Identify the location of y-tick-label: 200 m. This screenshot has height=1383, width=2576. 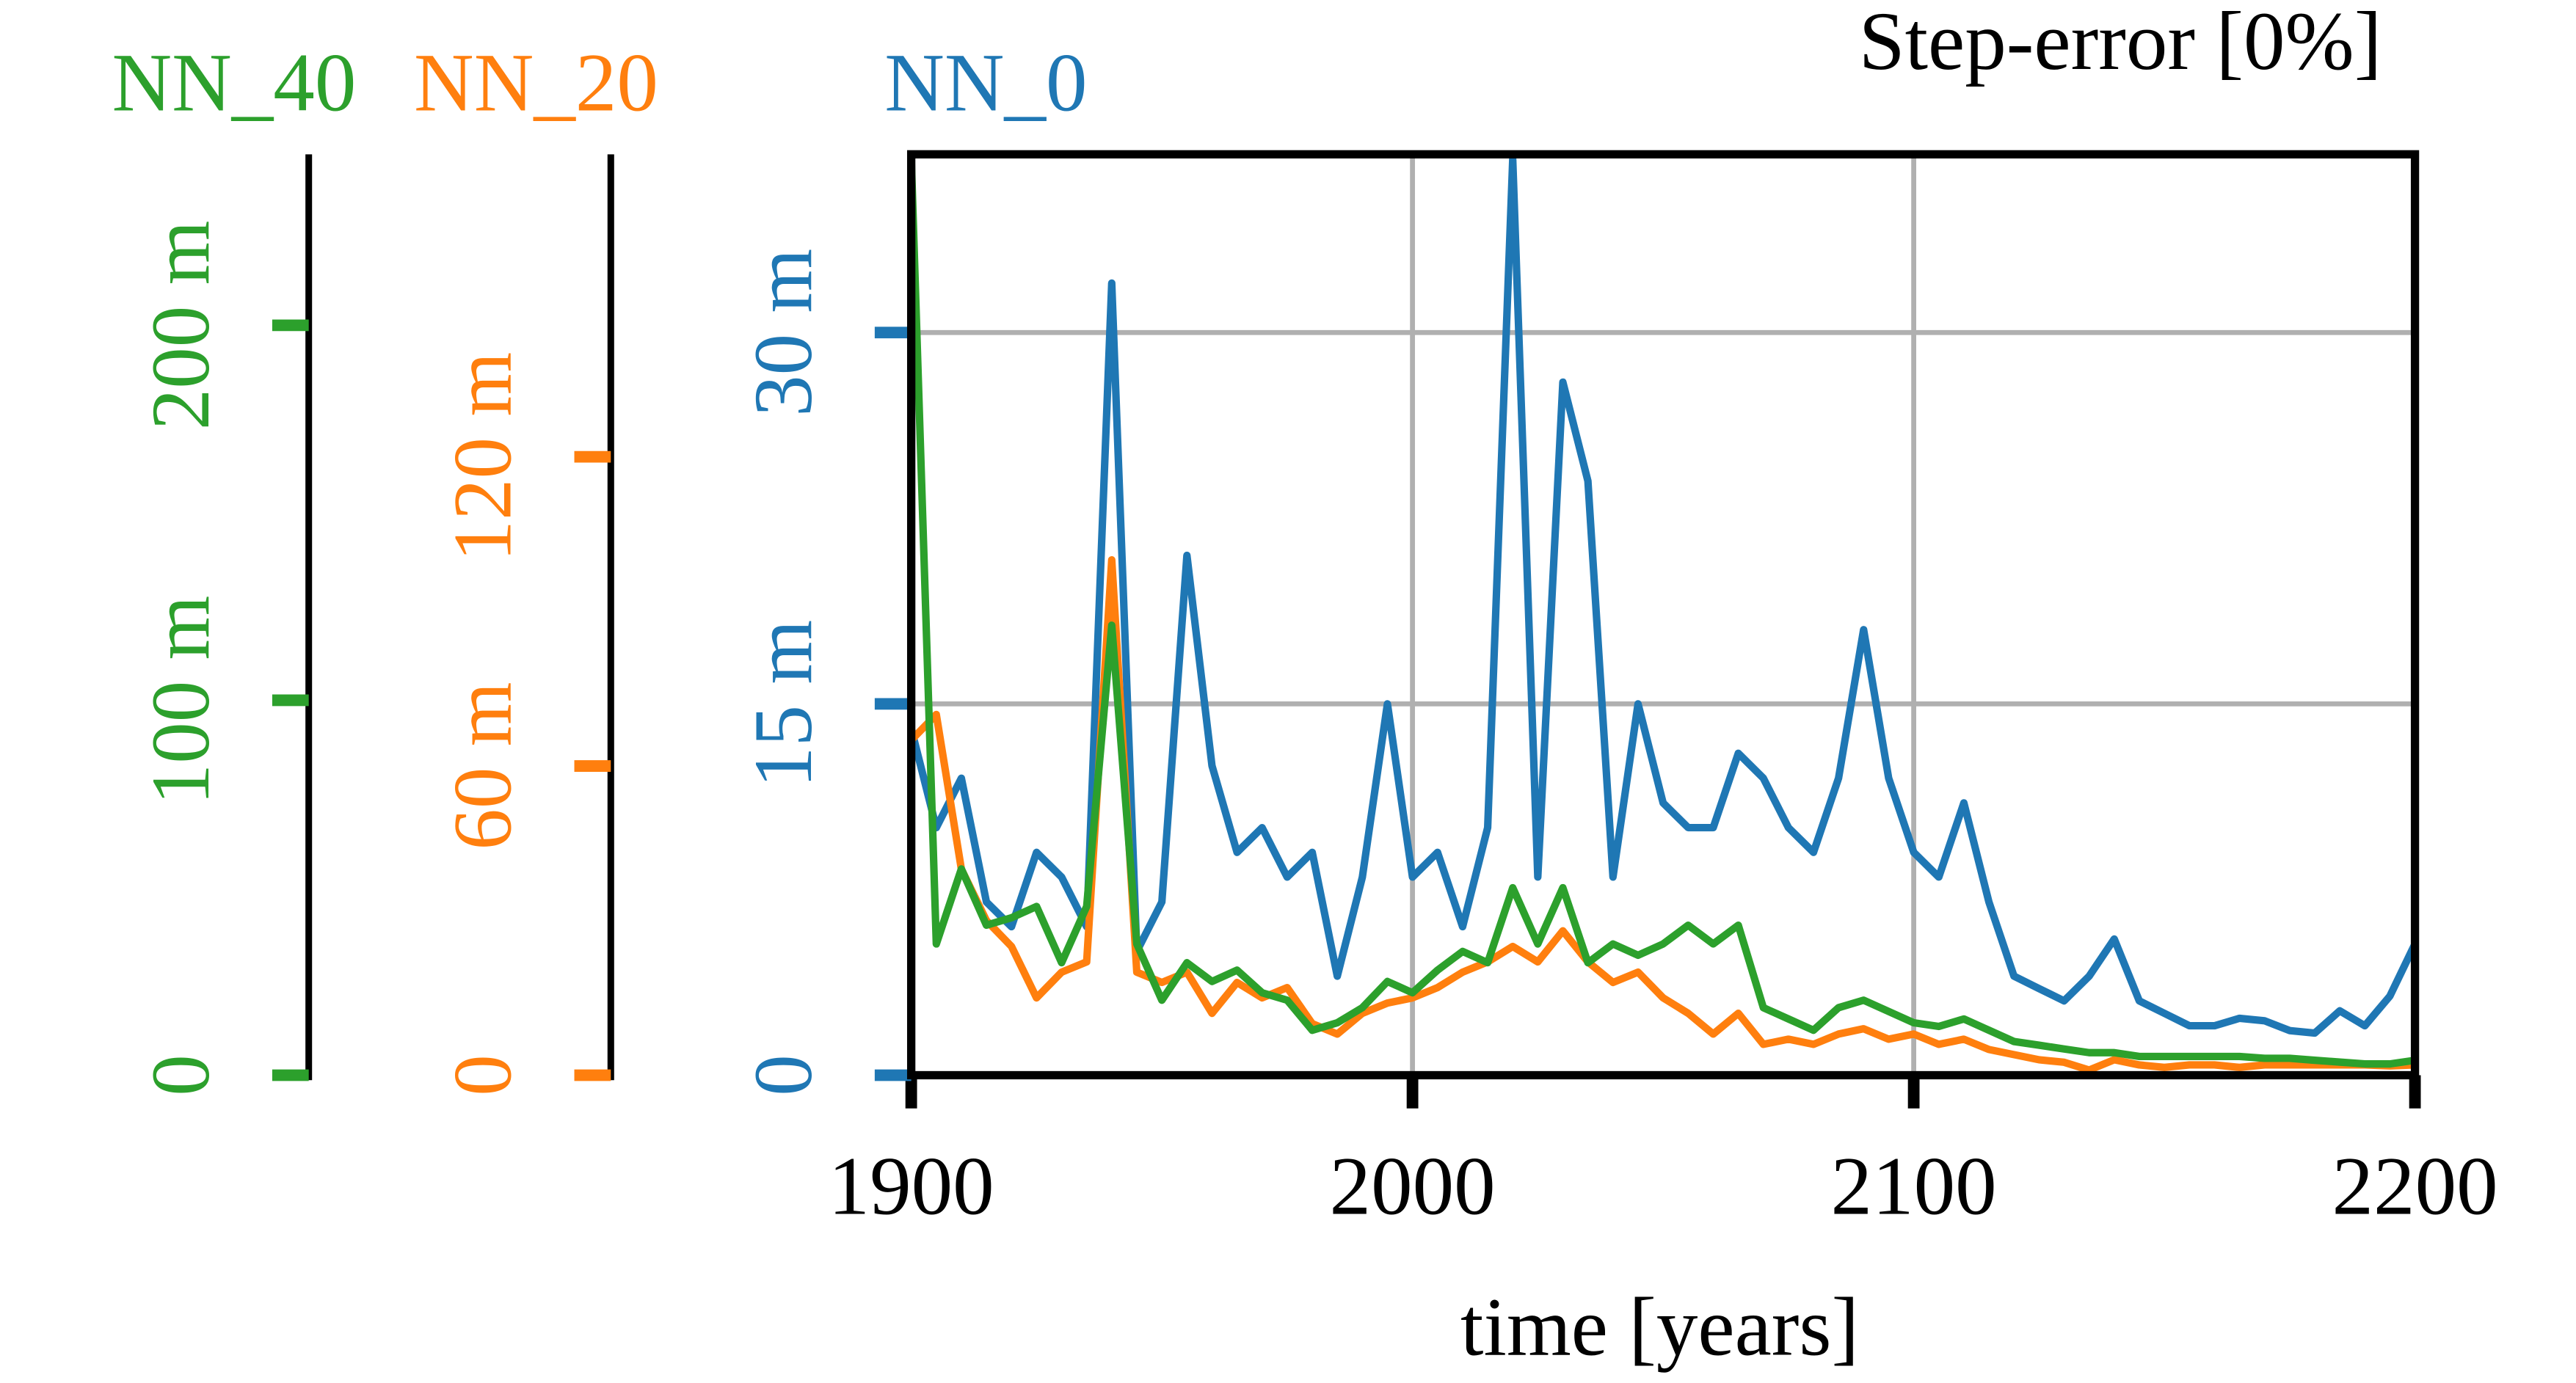
(181, 325).